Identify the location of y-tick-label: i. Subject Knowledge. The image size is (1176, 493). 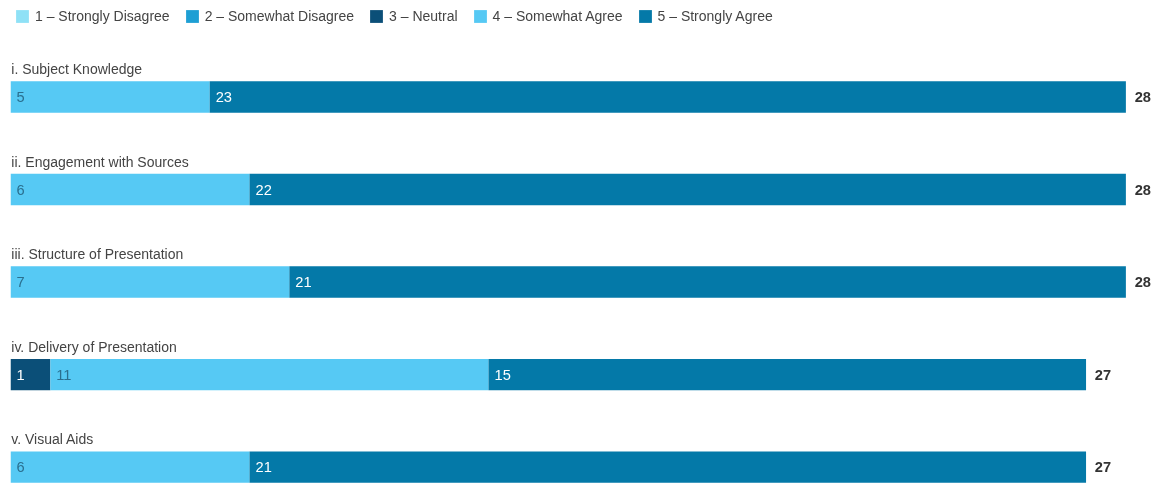
(77, 69).